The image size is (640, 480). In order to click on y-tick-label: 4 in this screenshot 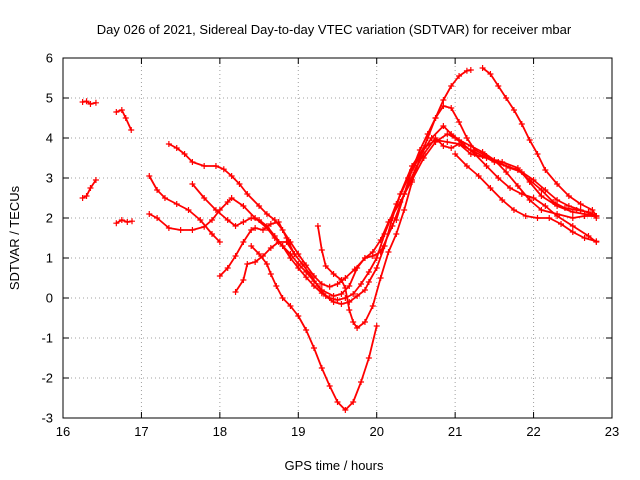, I will do `click(49, 138)`.